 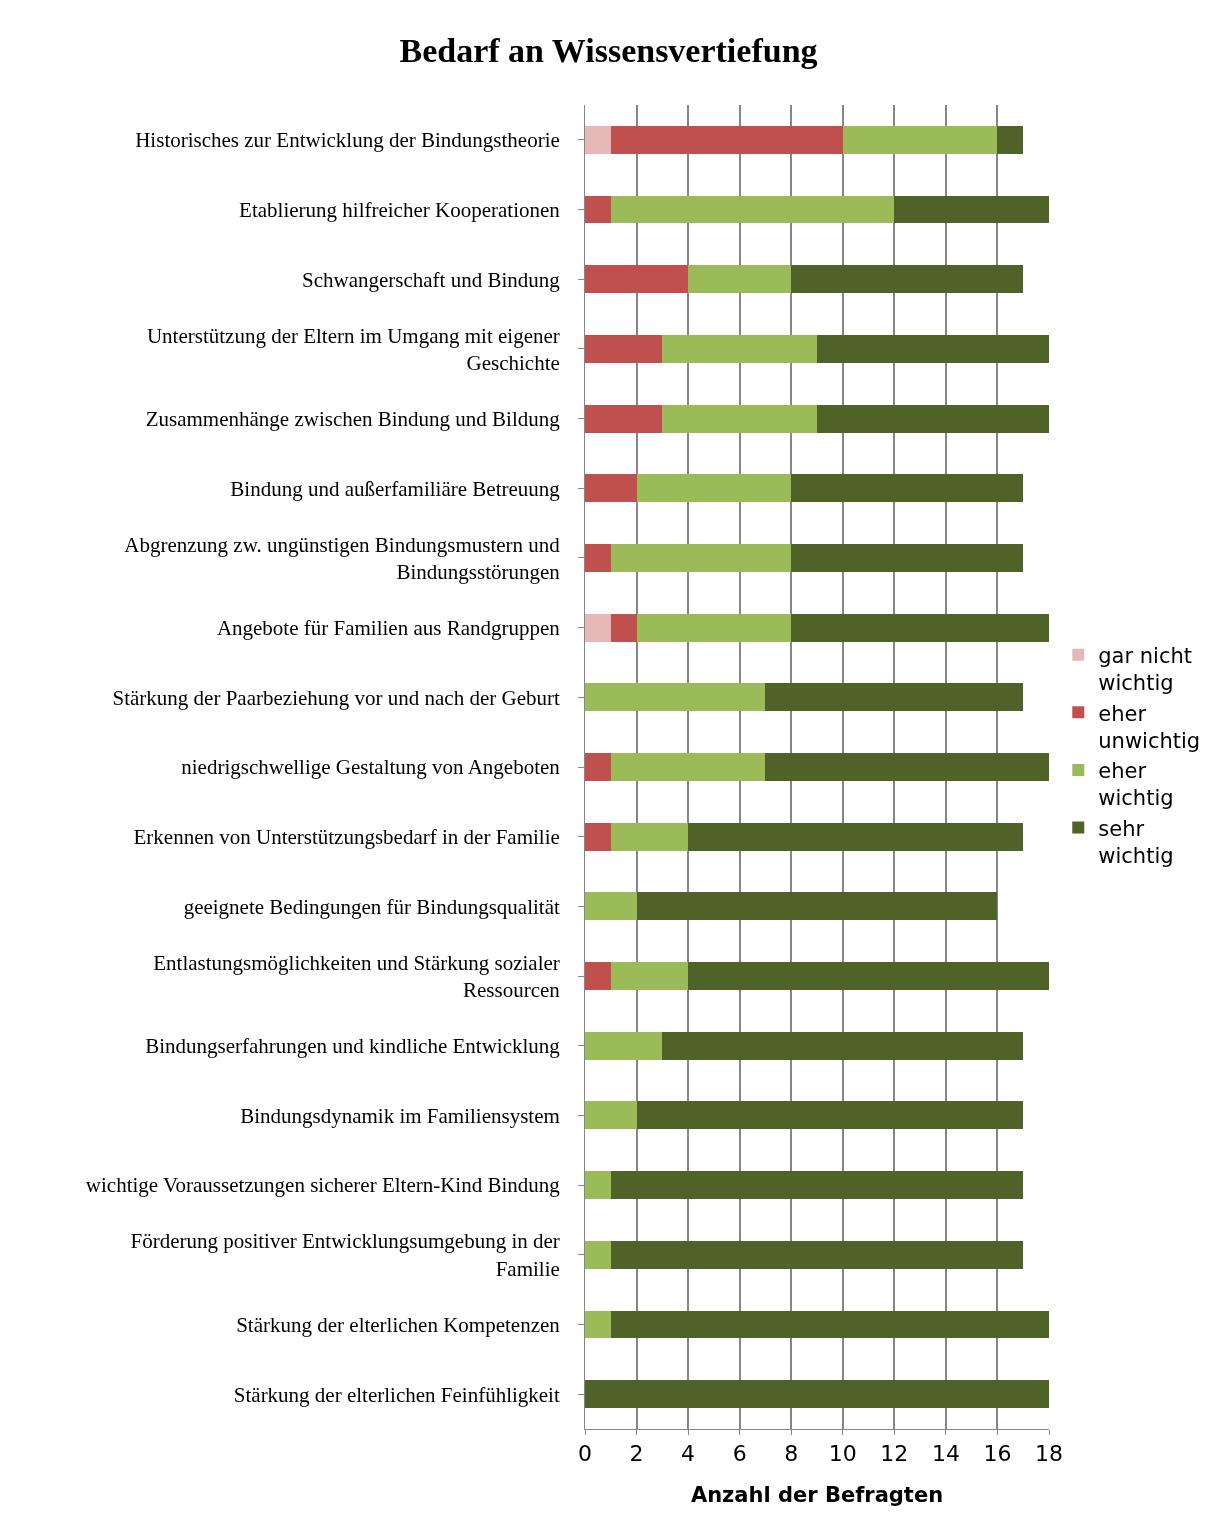 What do you see at coordinates (353, 1046) in the screenshot?
I see `y-tick-label: Bindungserfahrungen und kindliche Entwicklung` at bounding box center [353, 1046].